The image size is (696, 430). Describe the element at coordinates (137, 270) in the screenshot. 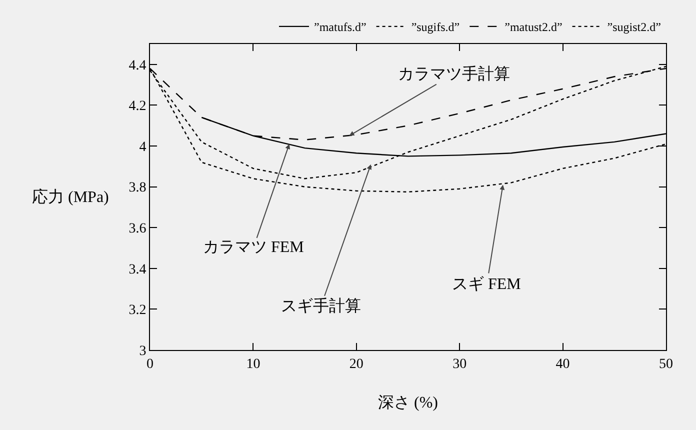

I see `y-tick-label: 3.4` at that location.